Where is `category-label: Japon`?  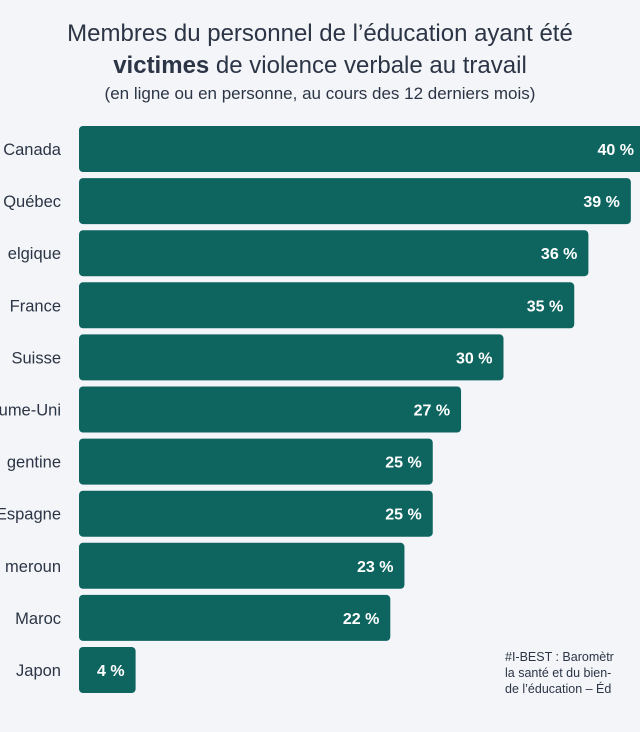 category-label: Japon is located at coordinates (38, 671).